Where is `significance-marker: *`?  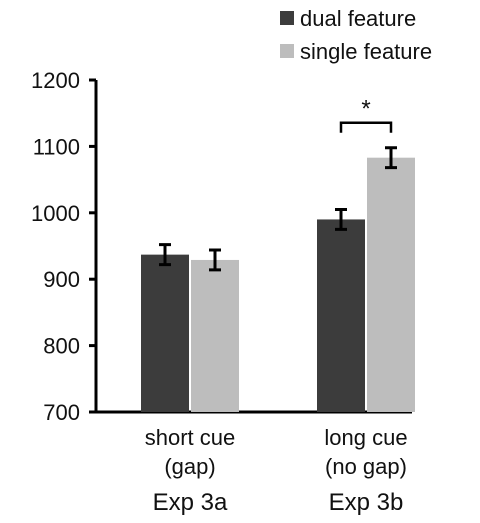
significance-marker: * is located at coordinates (366, 114).